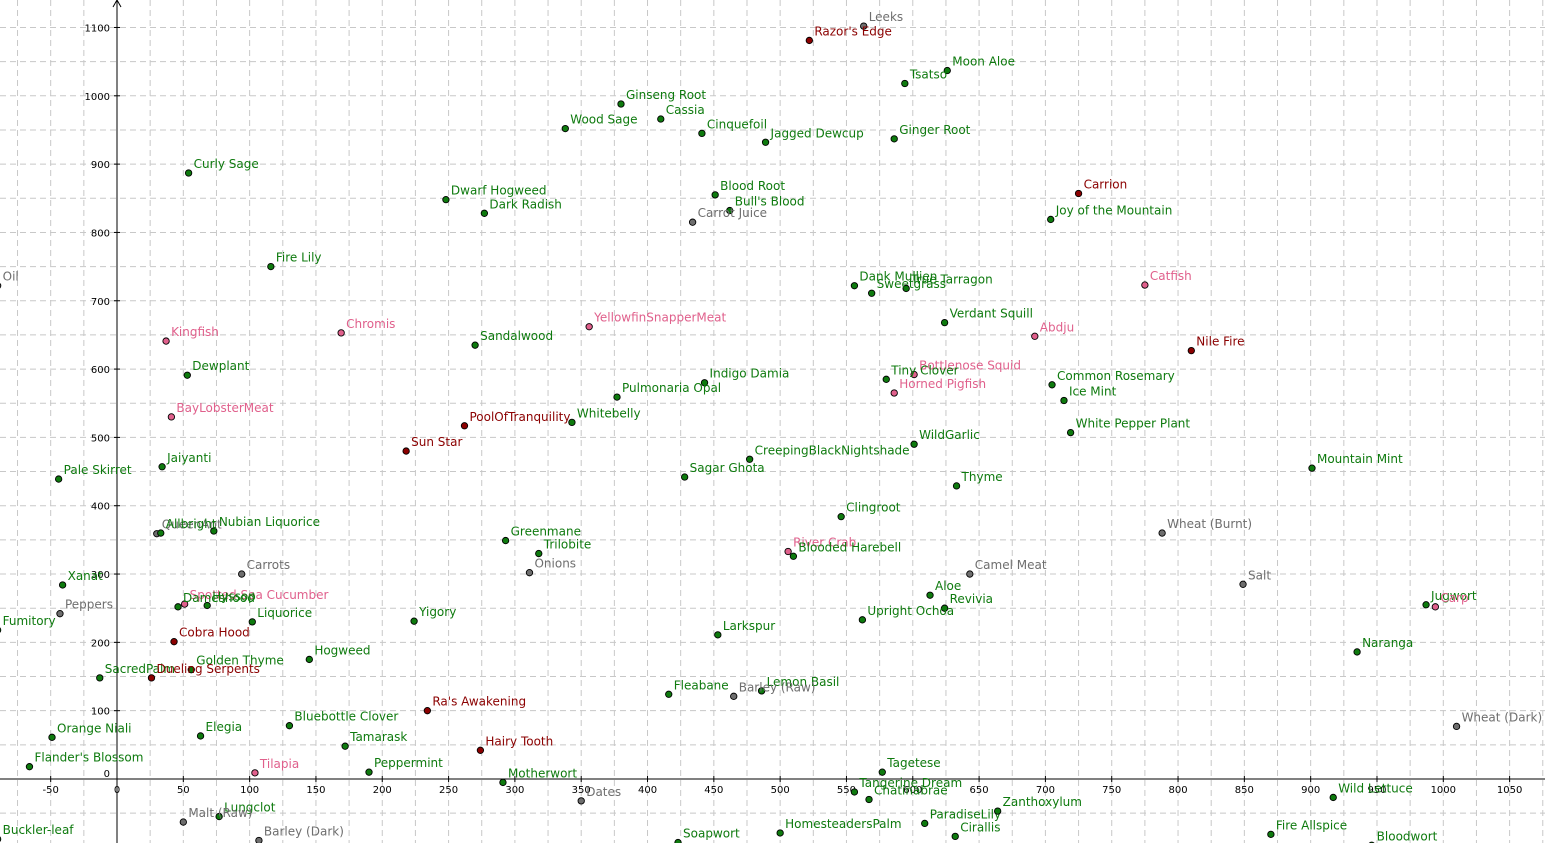 This screenshot has width=1545, height=843. I want to click on point-lemon-basil: Lemon Basil, so click(798, 685).